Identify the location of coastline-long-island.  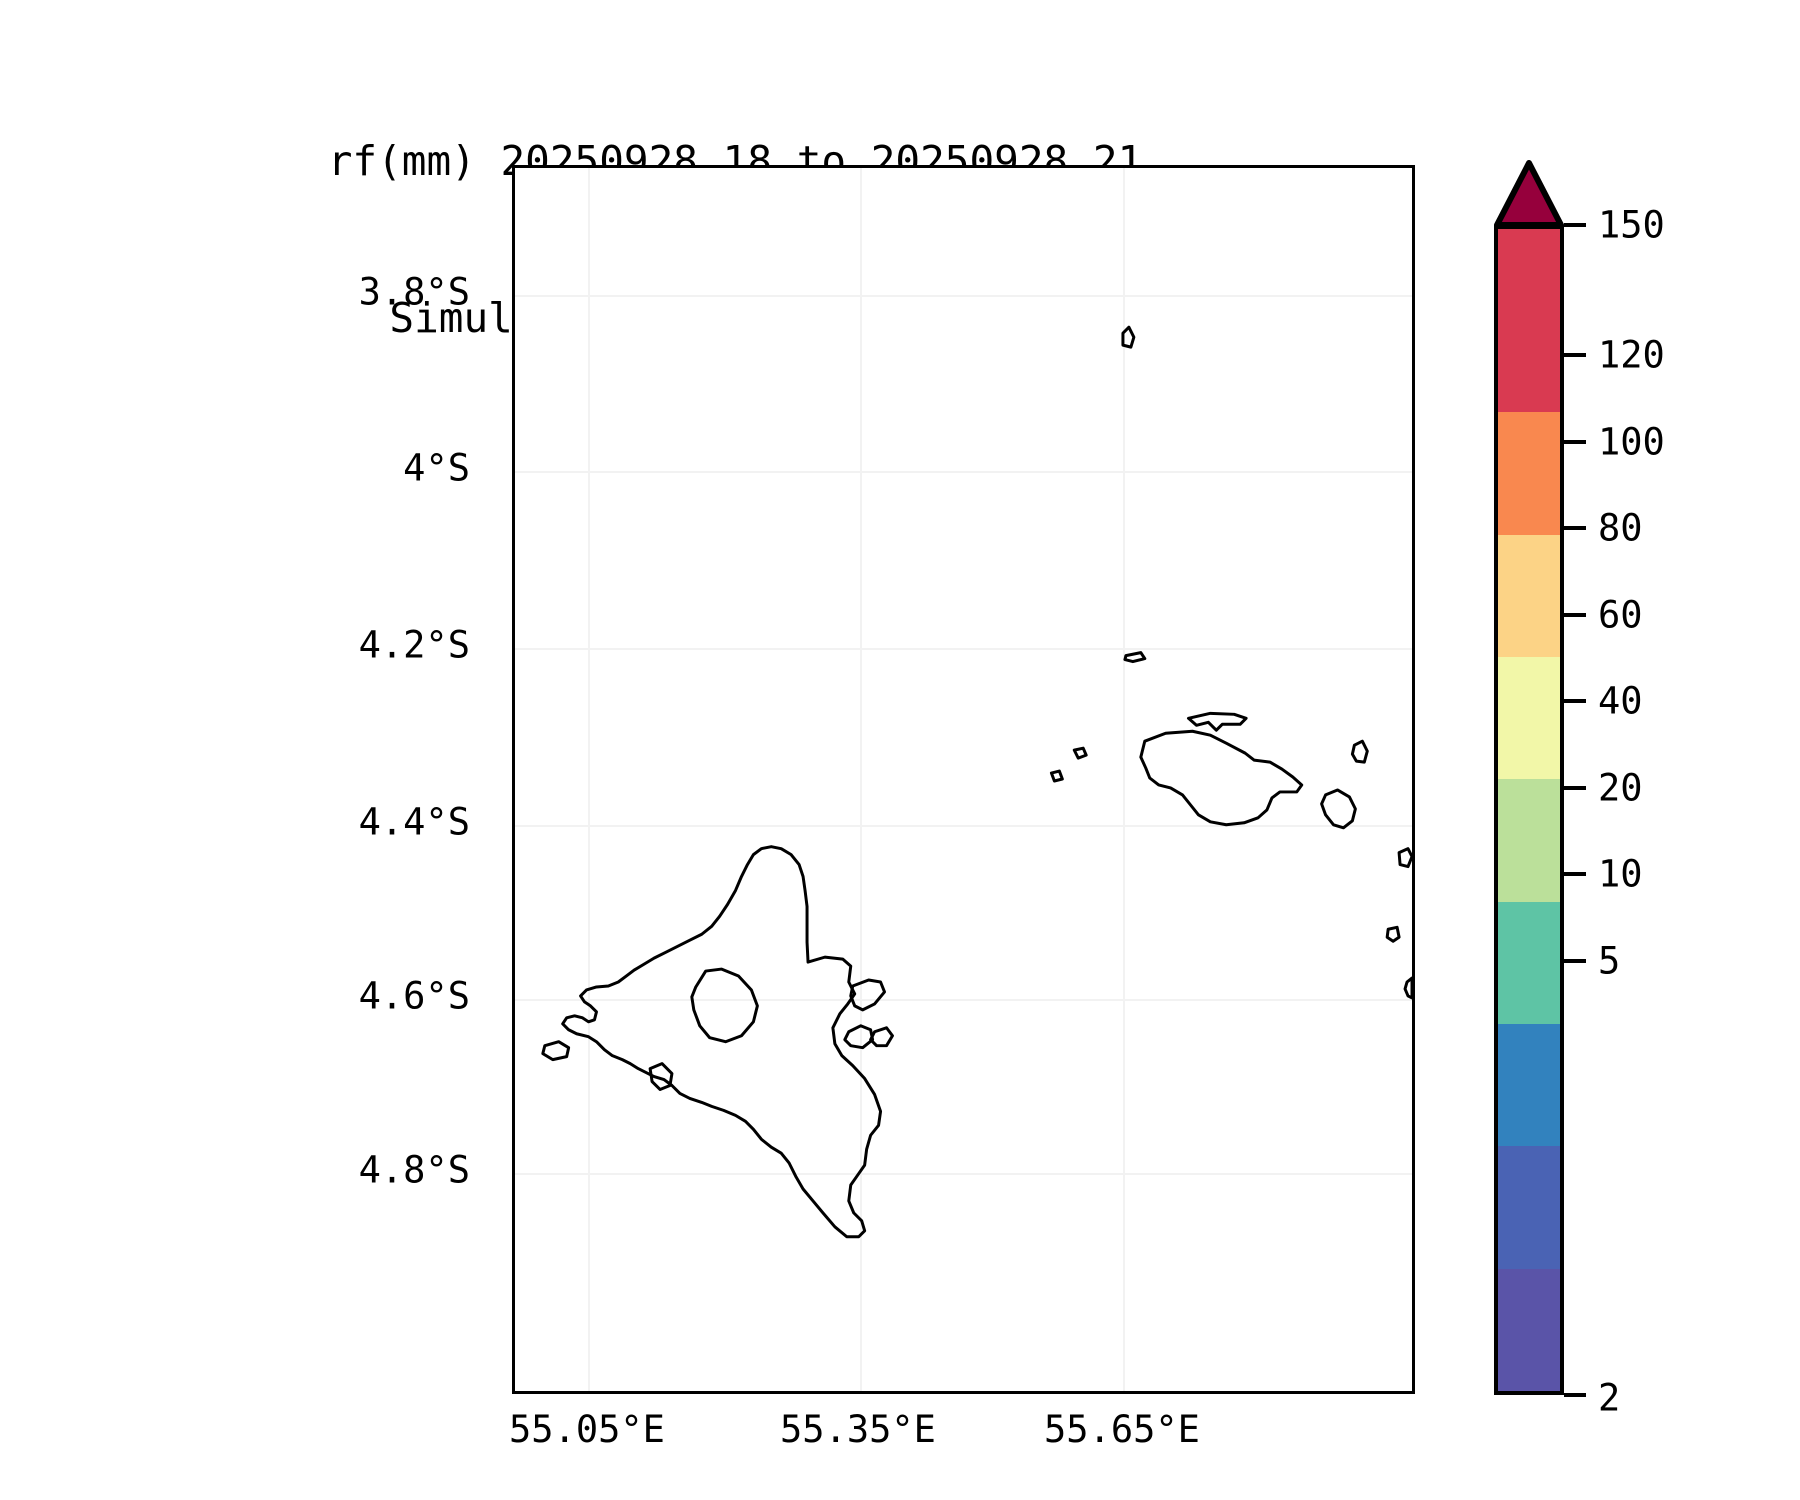
(881, 1037).